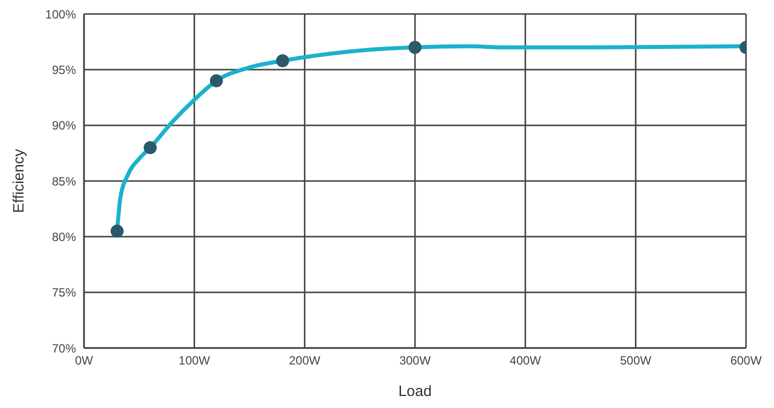  What do you see at coordinates (64, 125) in the screenshot?
I see `y-tick-label: 90%` at bounding box center [64, 125].